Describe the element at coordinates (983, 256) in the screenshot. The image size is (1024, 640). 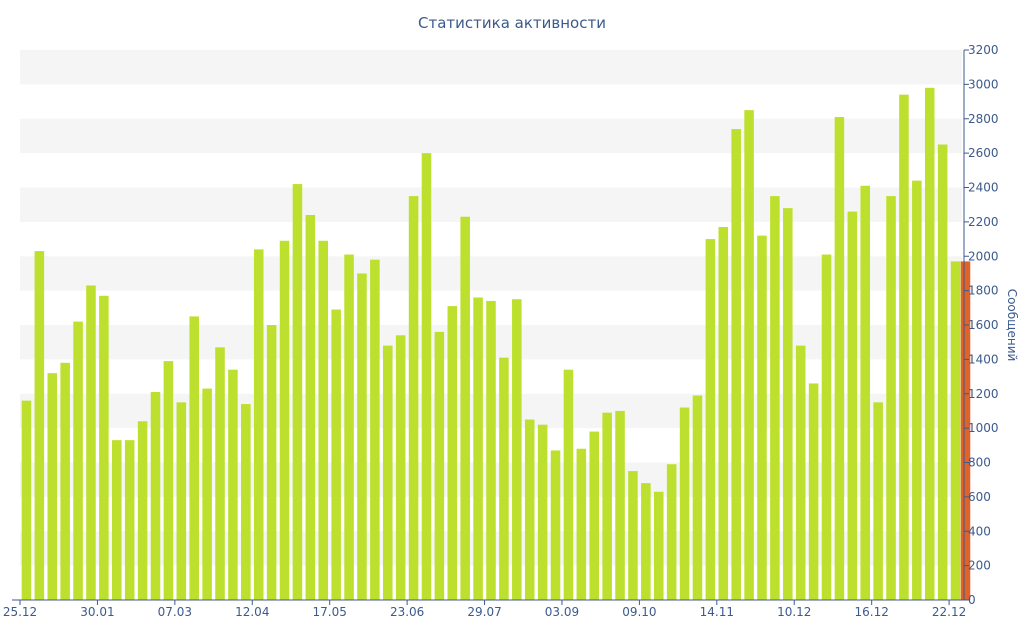
I see `y-tick-label: 2000` at that location.